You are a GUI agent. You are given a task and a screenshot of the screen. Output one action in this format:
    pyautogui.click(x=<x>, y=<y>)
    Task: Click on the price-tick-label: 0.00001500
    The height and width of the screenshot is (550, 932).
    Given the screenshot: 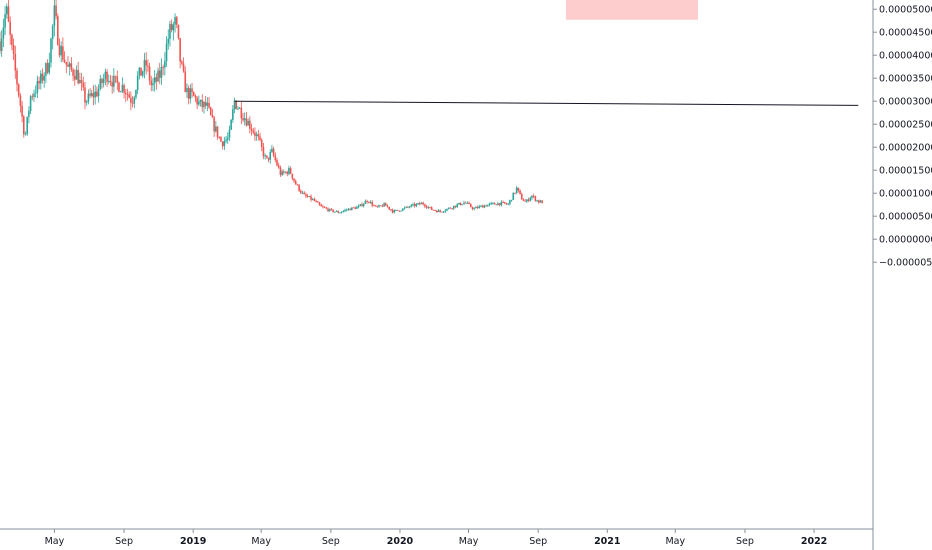 What is the action you would take?
    pyautogui.click(x=905, y=171)
    